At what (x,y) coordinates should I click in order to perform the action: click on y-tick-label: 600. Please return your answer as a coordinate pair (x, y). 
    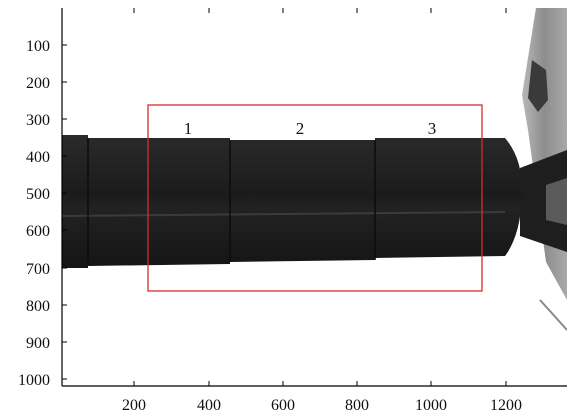
    Looking at the image, I should click on (38, 231).